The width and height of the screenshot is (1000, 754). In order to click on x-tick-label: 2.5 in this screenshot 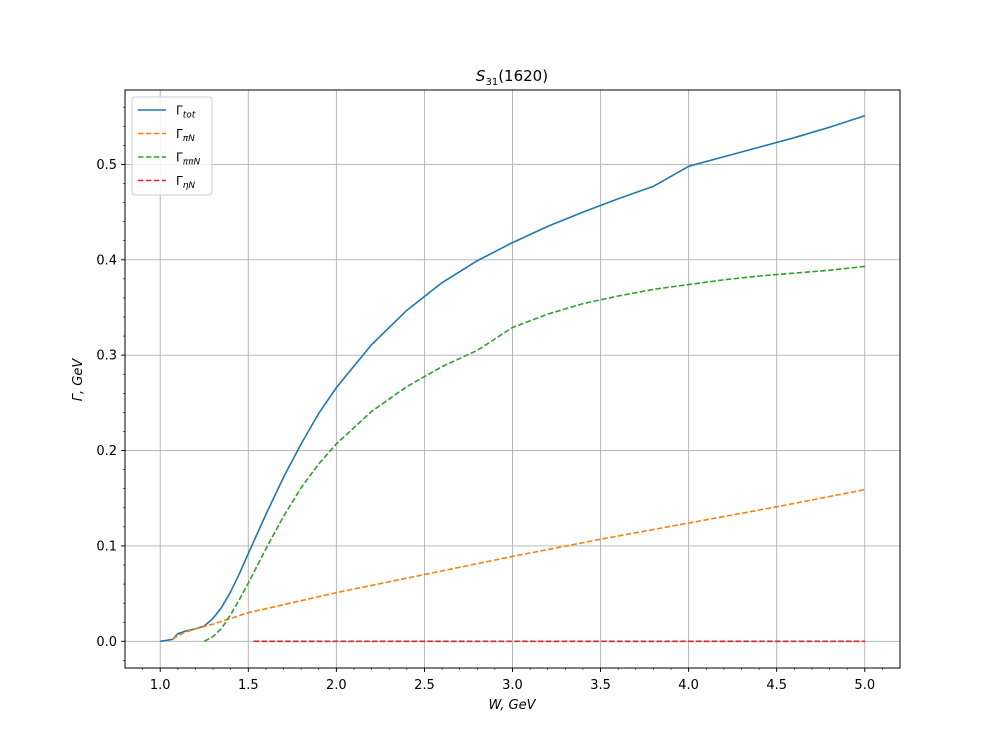, I will do `click(424, 685)`.